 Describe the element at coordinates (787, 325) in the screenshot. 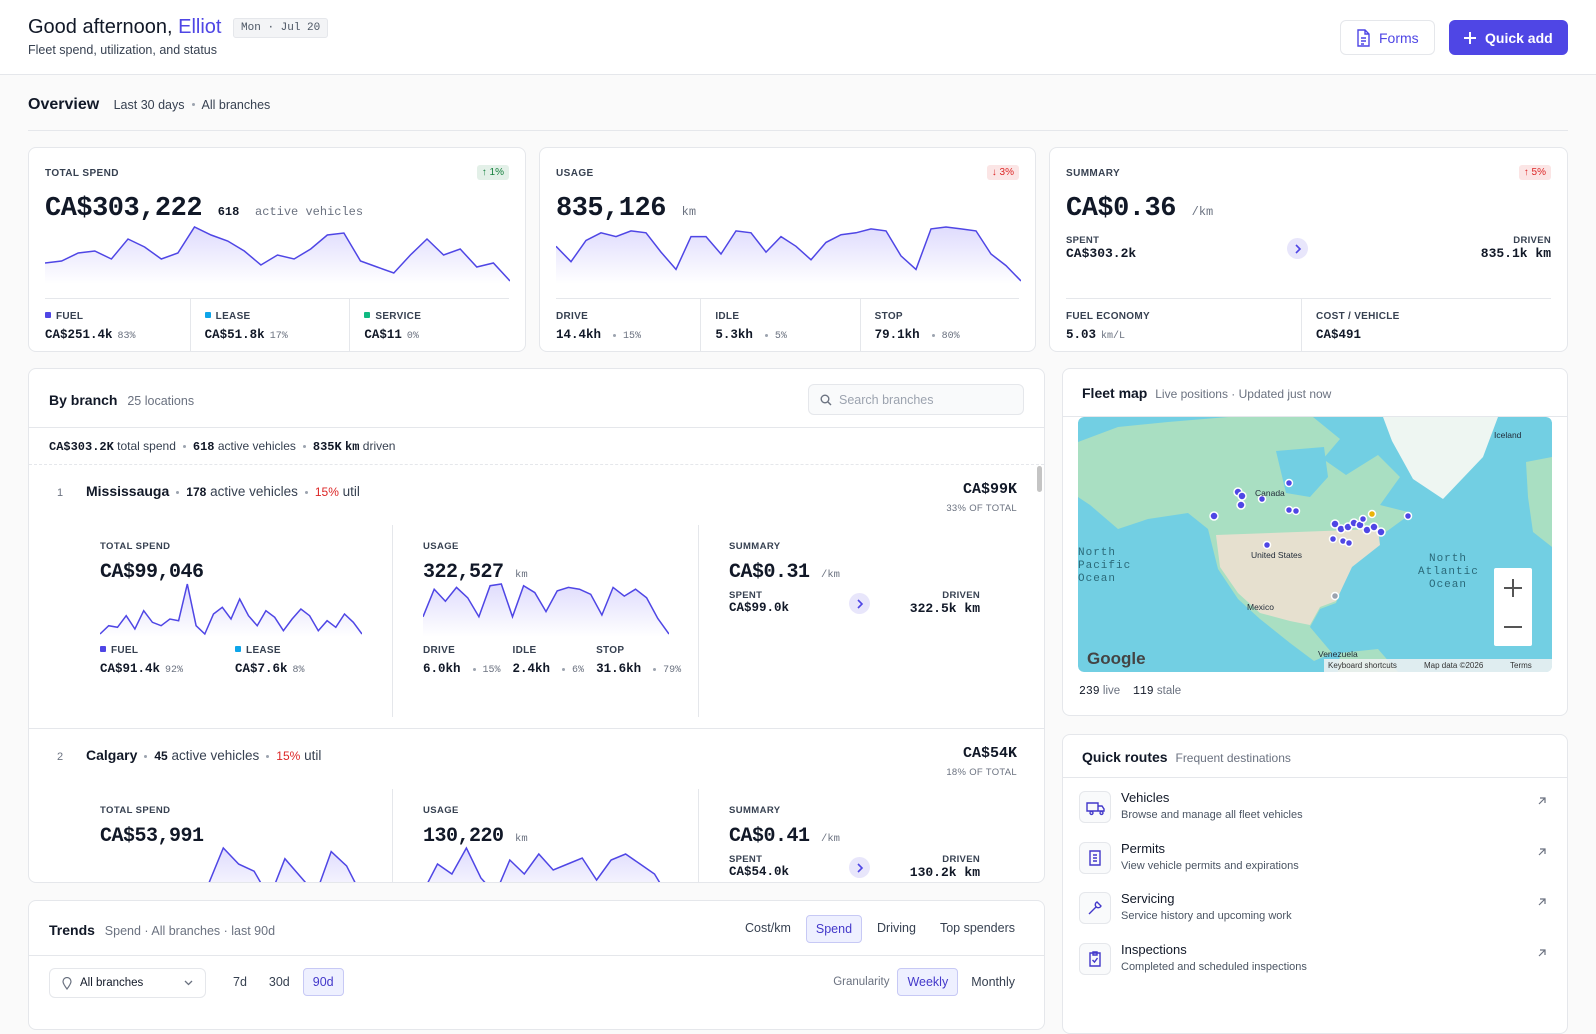

I see `breakdown: DRIVE 14.4kh 15% IDLE 5.3kh 5% STOP 79.1kh 80%` at that location.